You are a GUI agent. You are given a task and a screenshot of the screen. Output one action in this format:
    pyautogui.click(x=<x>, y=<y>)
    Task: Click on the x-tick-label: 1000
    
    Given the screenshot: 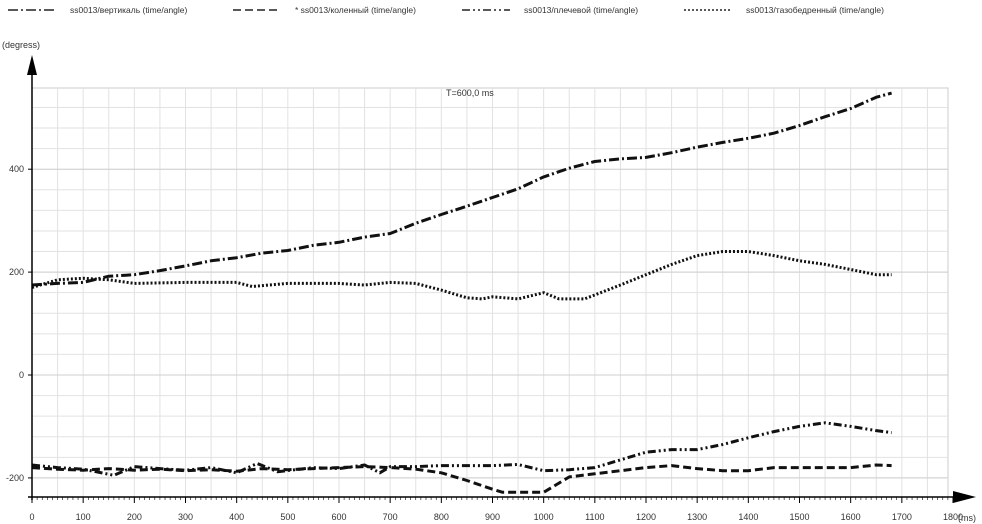 What is the action you would take?
    pyautogui.click(x=544, y=517)
    